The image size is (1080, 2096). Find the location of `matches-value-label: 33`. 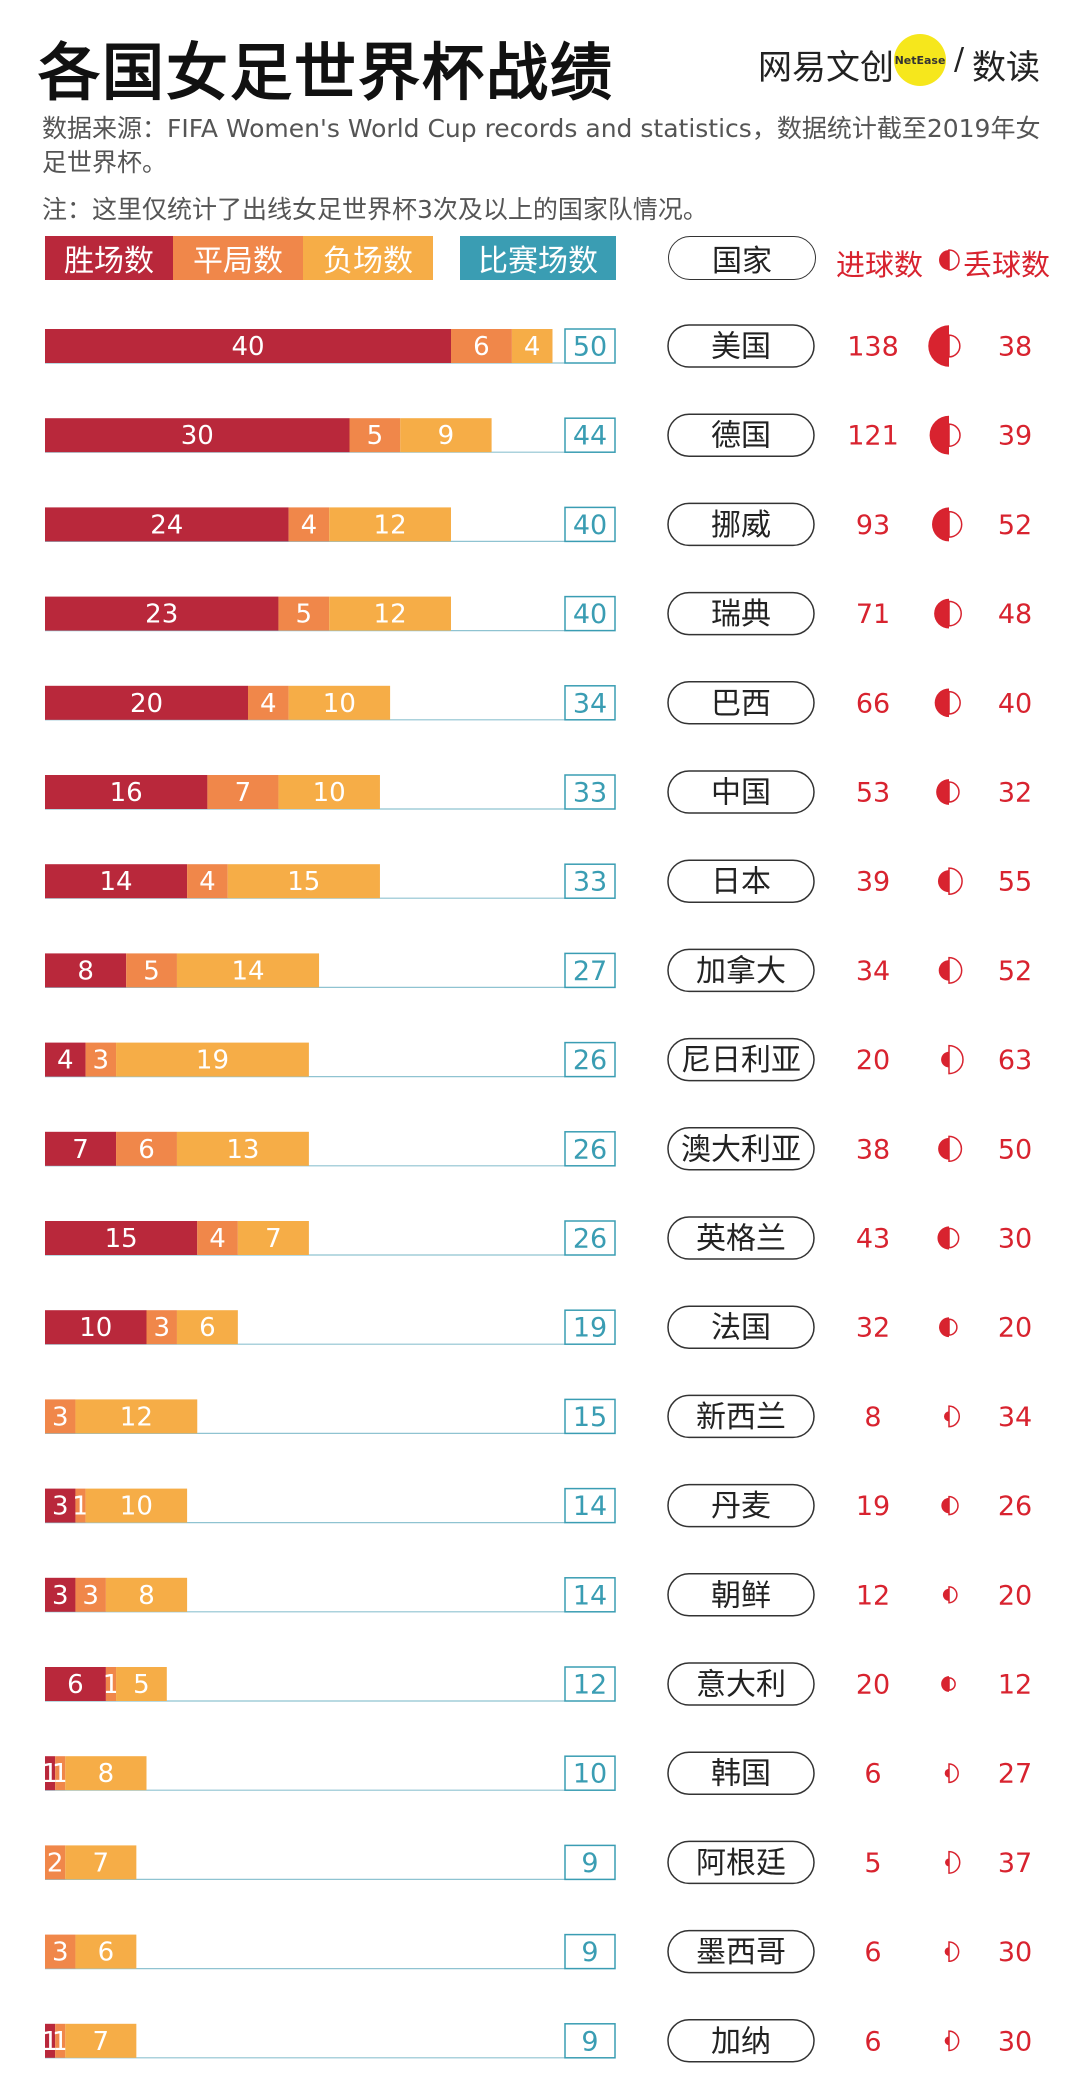

matches-value-label: 33 is located at coordinates (590, 882).